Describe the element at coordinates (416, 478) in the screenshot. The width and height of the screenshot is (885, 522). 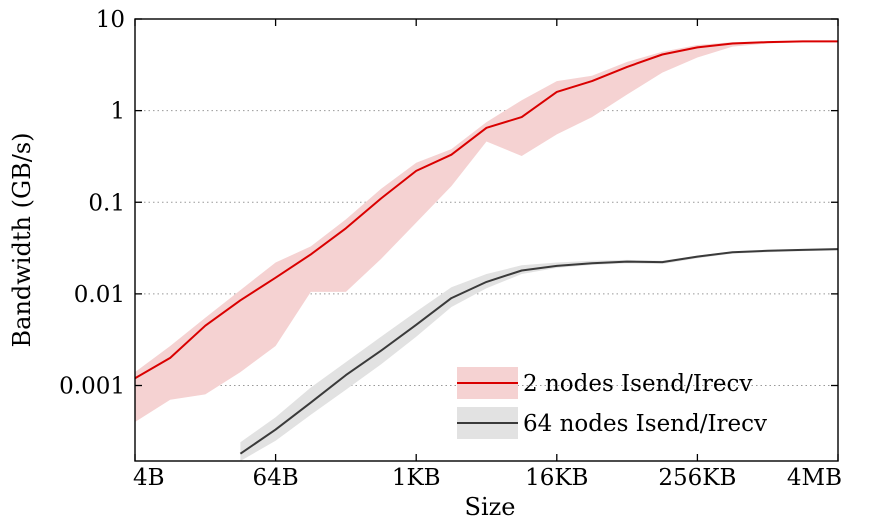
I see `x-tick-label: 1KB` at that location.